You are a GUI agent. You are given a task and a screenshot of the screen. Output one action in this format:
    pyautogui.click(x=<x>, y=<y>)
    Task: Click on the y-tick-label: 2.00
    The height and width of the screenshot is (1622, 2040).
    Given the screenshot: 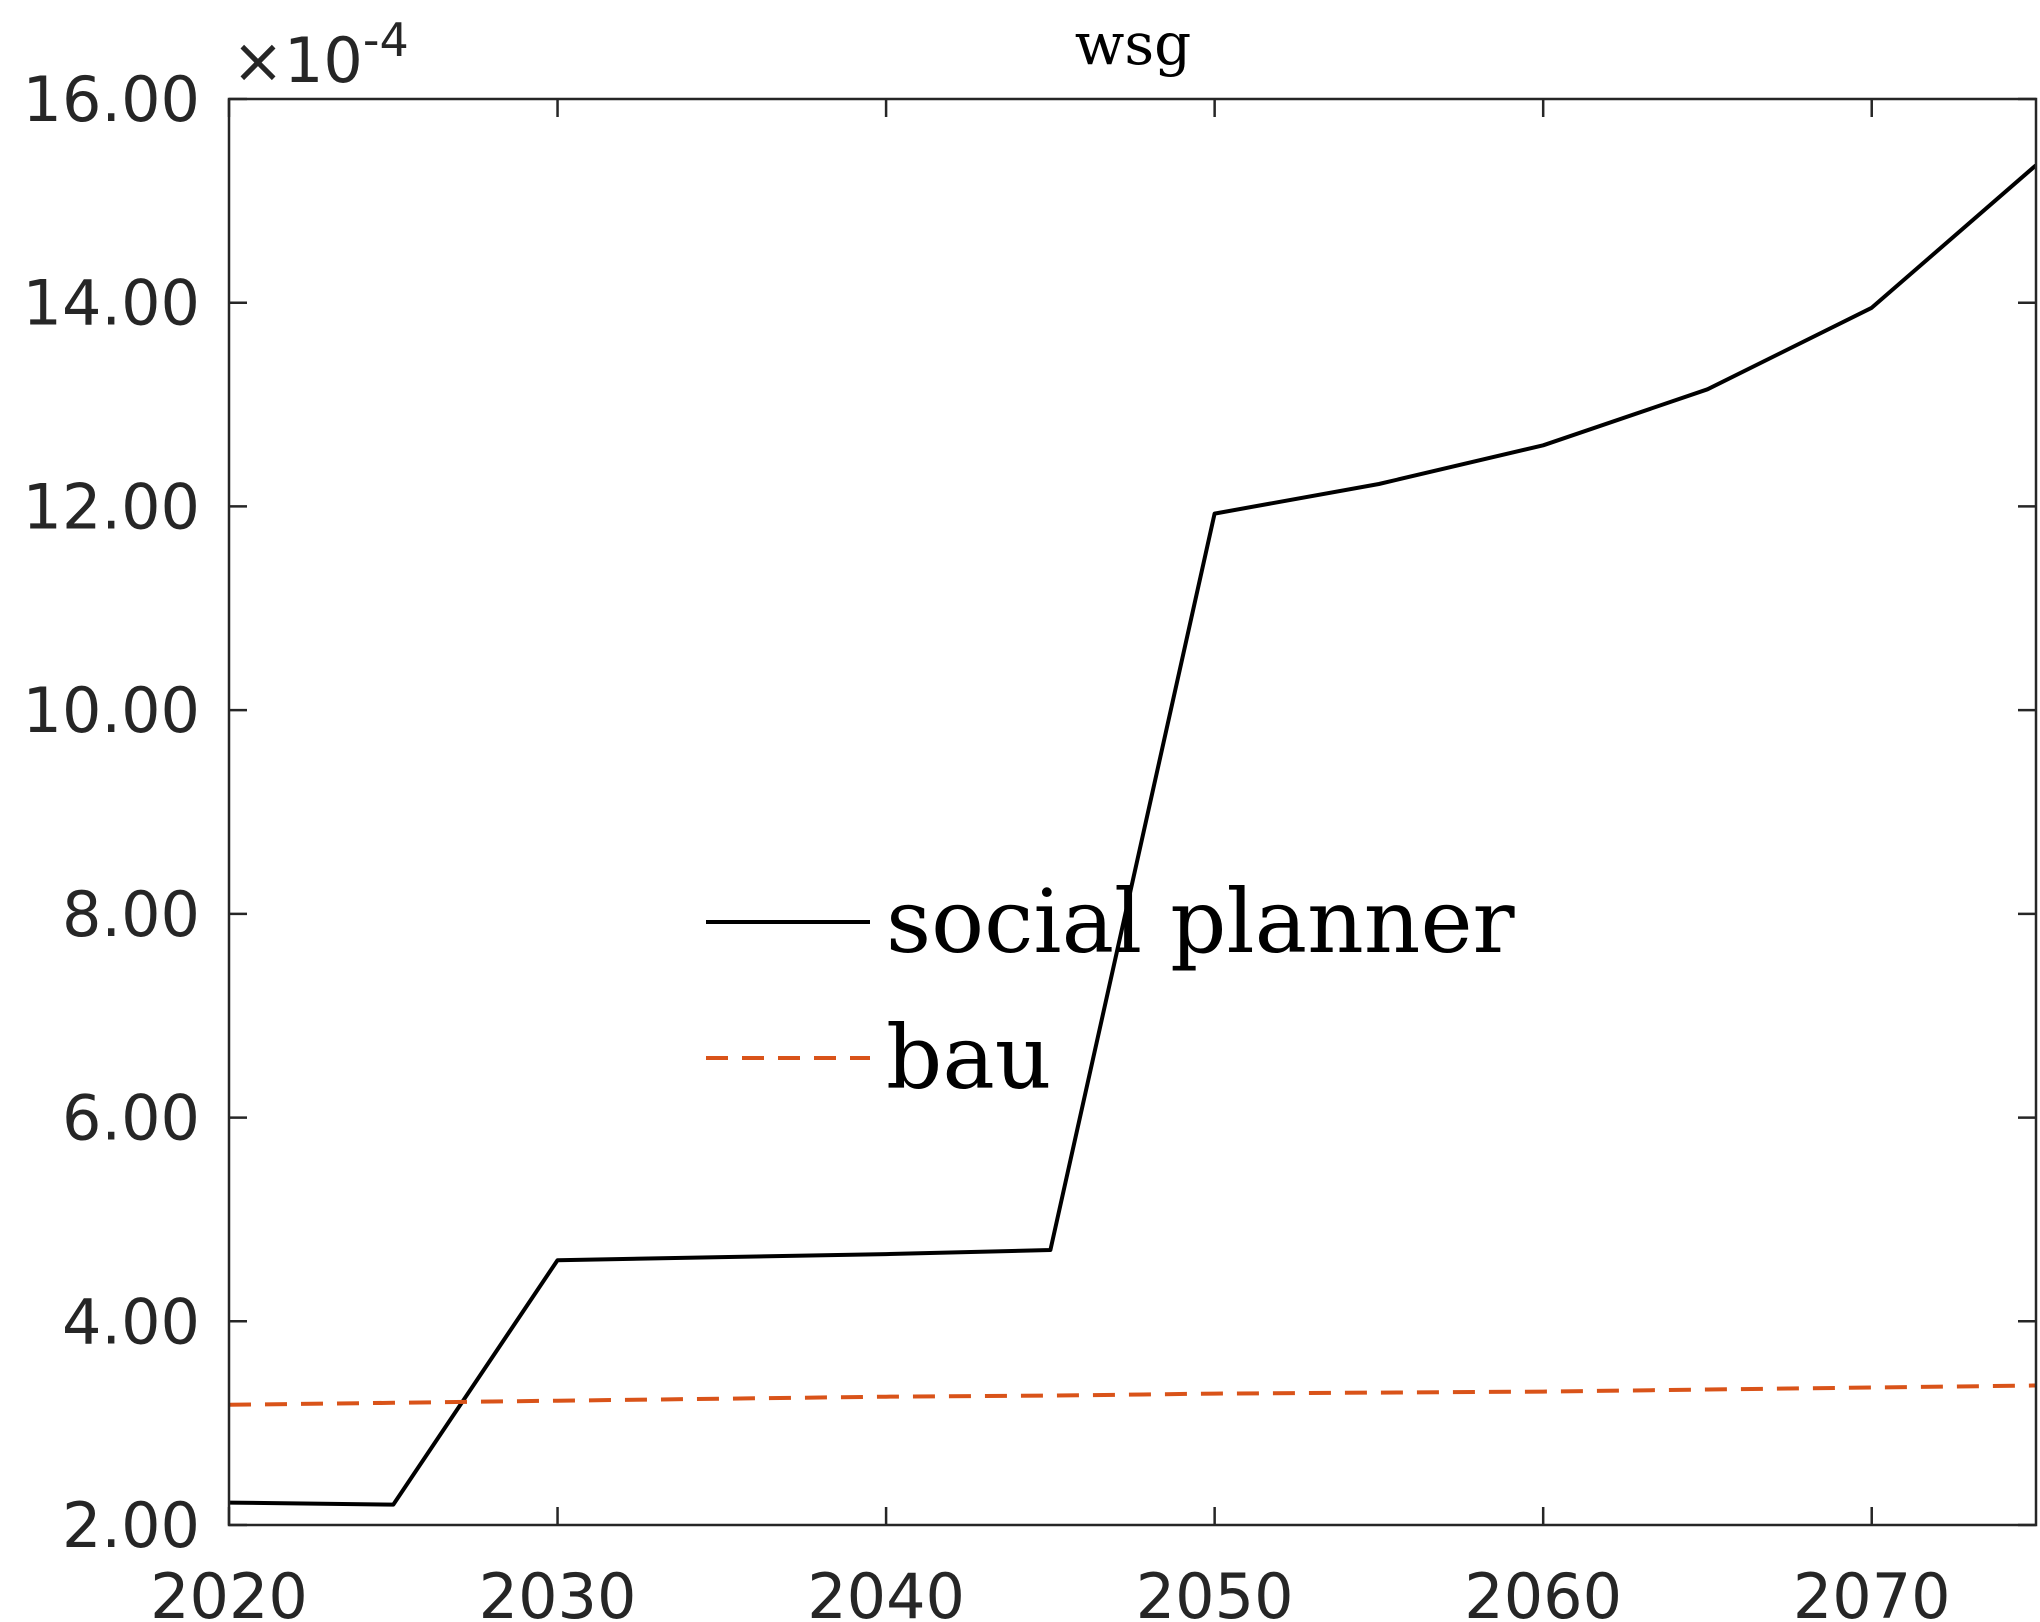 What is the action you would take?
    pyautogui.click(x=131, y=1525)
    